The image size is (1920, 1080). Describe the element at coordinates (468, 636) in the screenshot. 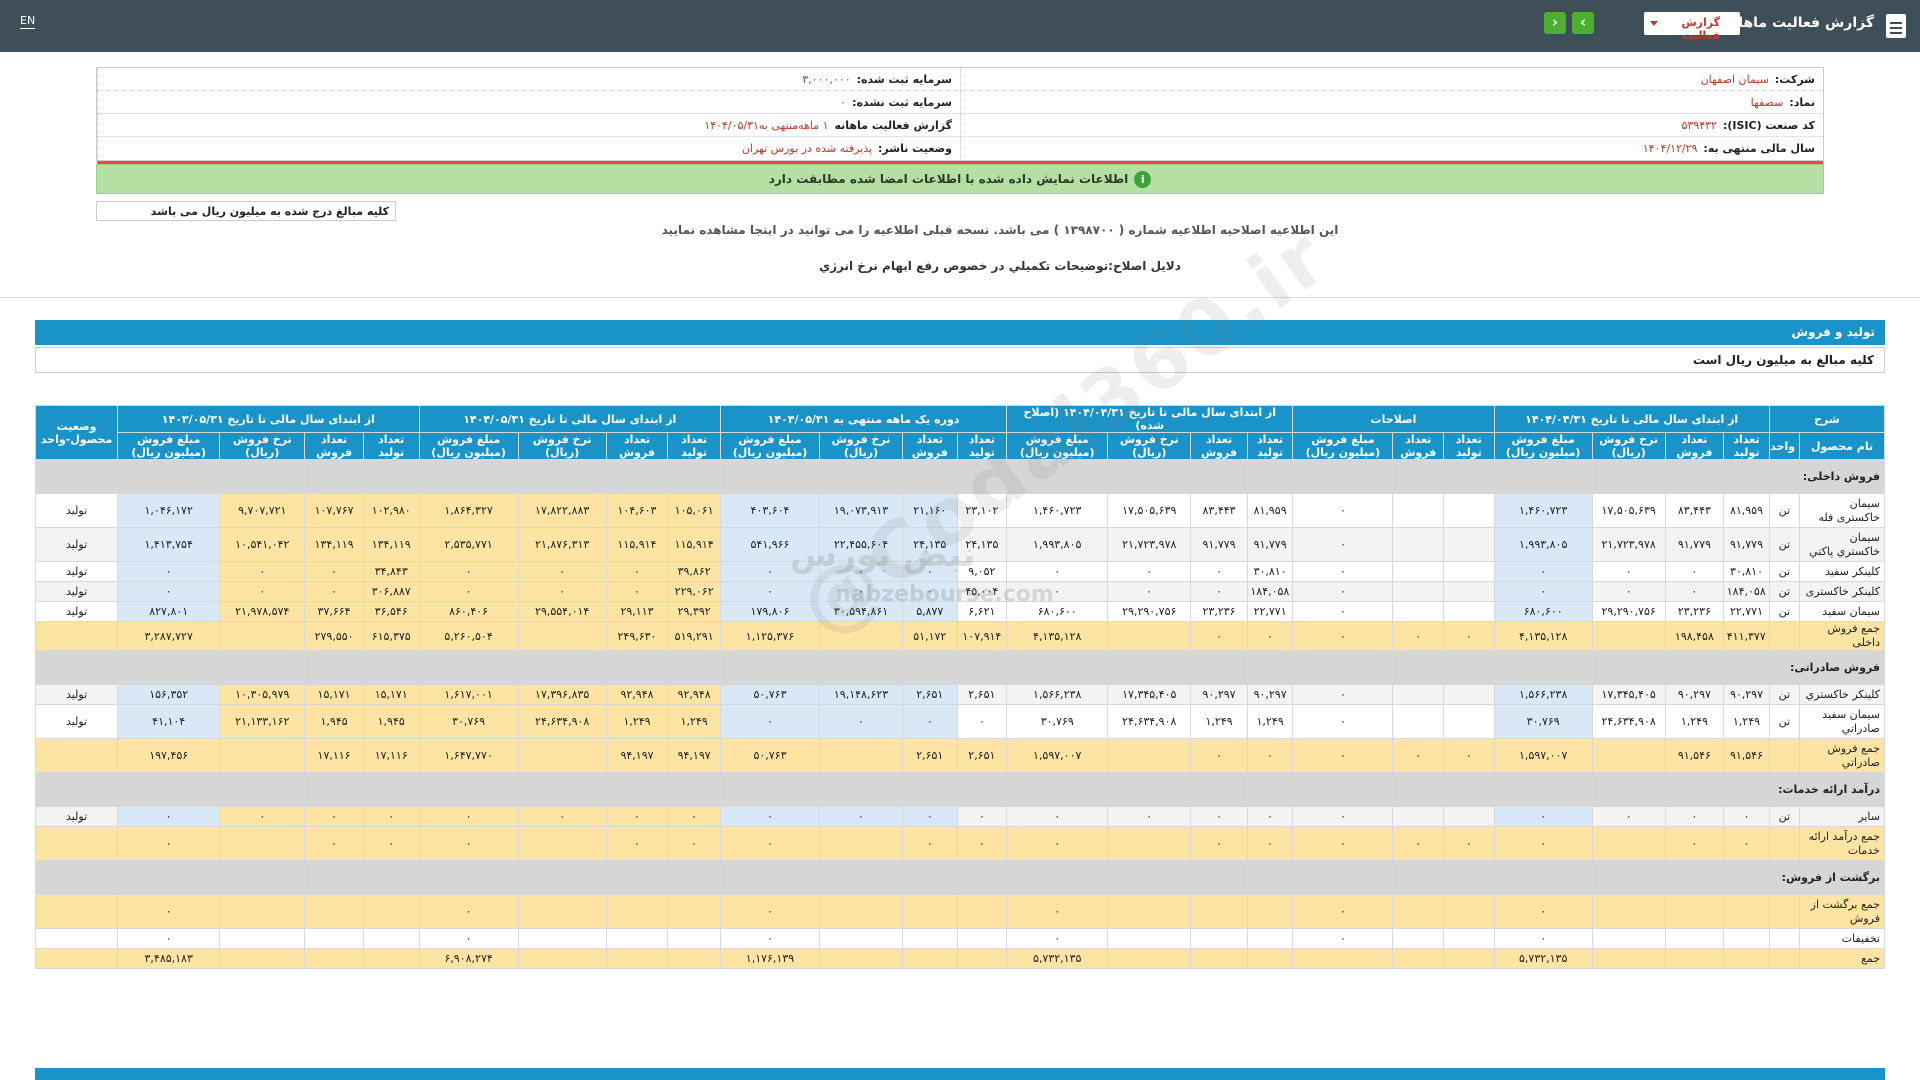

I see `value-cell: ۵,۲۶۰,۵۰۴` at that location.